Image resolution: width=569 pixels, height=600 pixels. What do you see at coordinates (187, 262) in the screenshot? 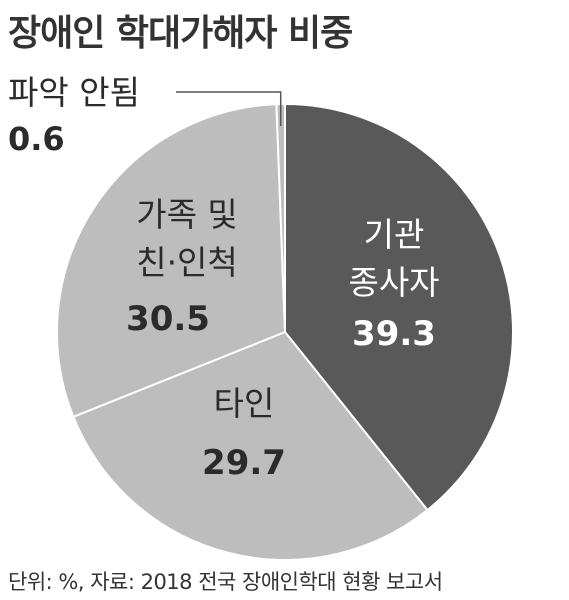
I see `slice-name-label-2-1: 친·인척` at bounding box center [187, 262].